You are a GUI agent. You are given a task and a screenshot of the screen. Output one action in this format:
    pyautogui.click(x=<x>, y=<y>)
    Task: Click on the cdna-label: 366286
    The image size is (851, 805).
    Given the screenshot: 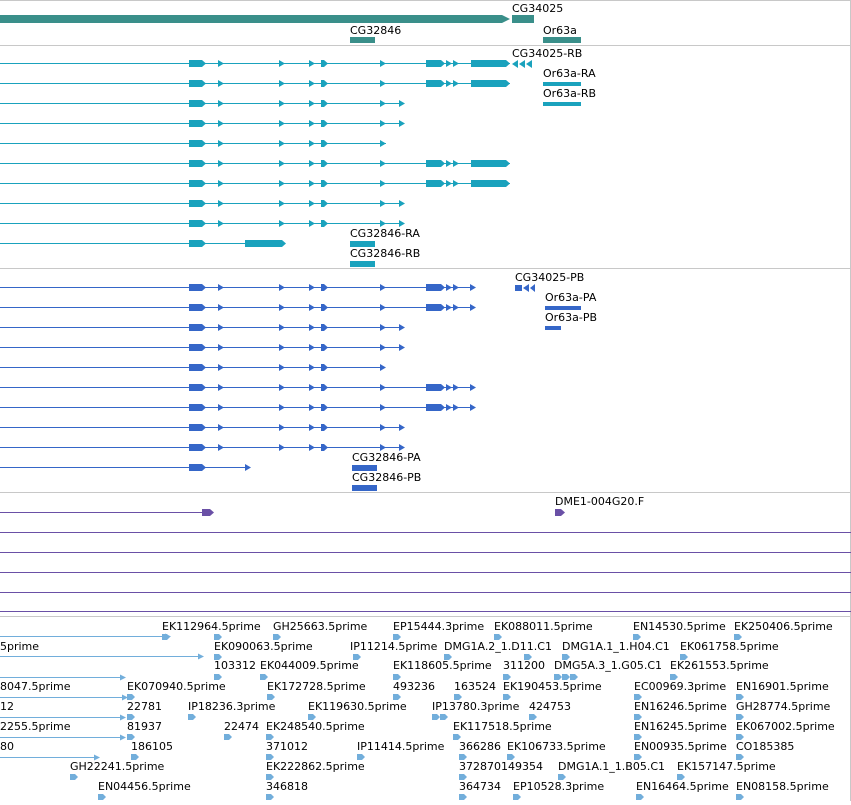 What is the action you would take?
    pyautogui.click(x=480, y=746)
    